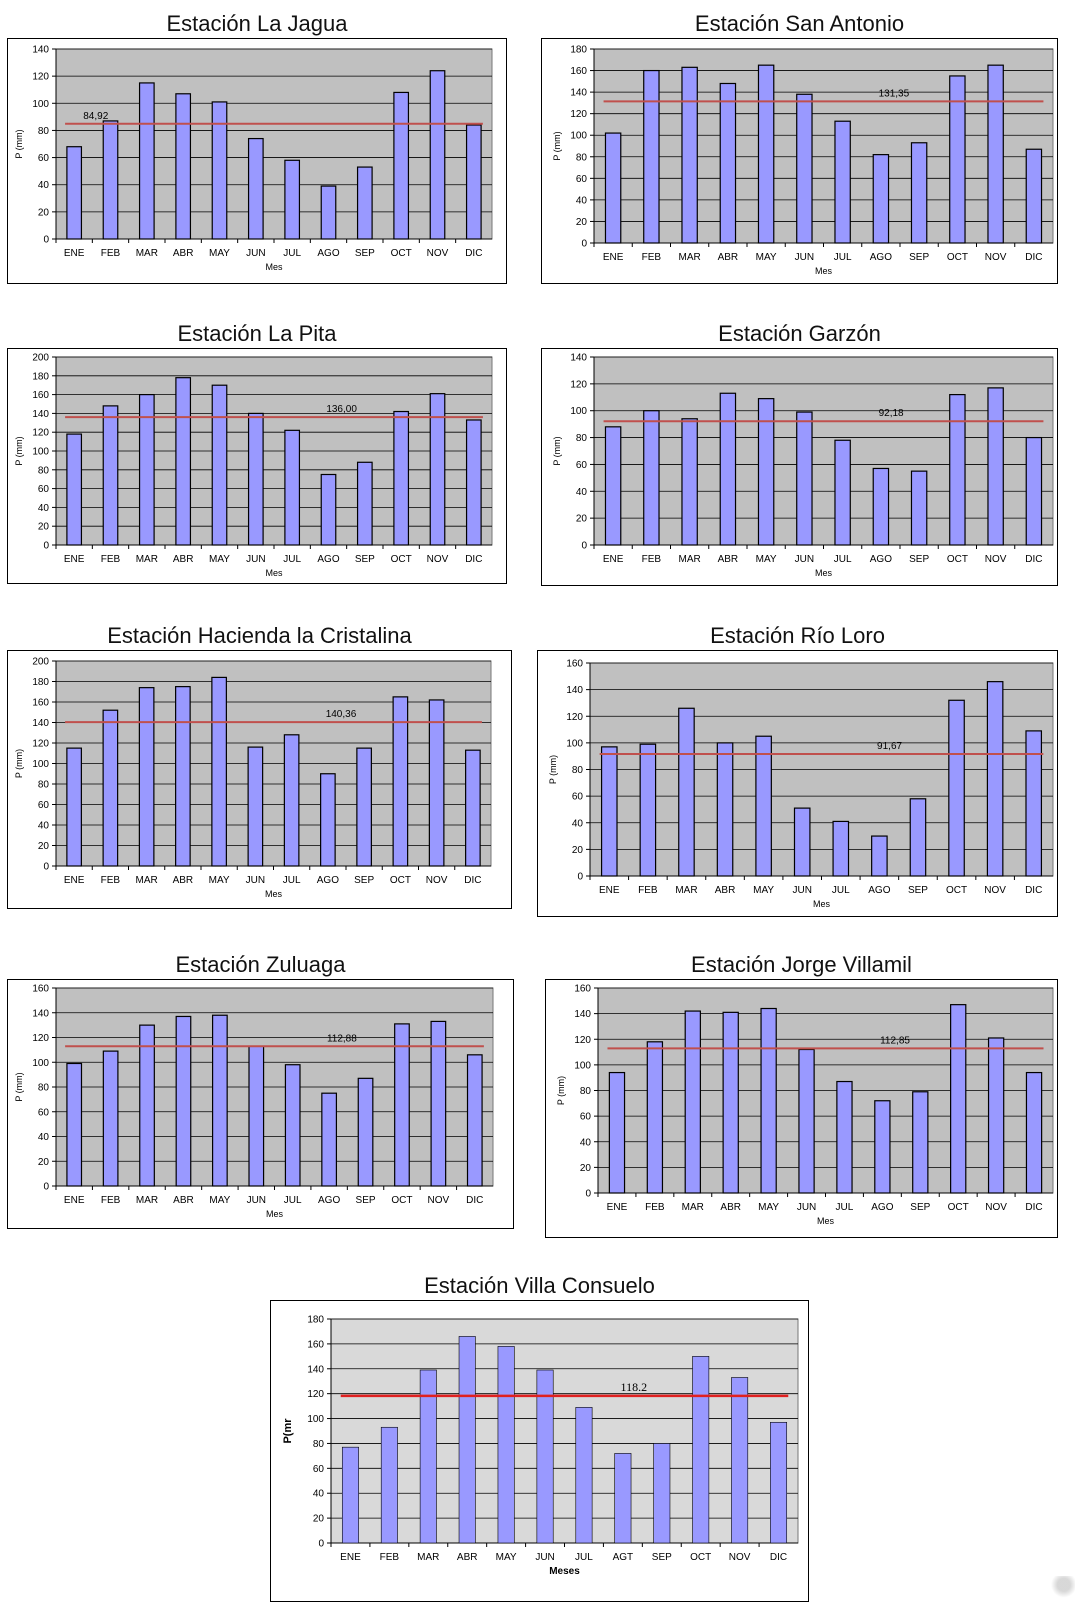 Image resolution: width=1079 pixels, height=1602 pixels. I want to click on bar-nov, so click(740, 1460).